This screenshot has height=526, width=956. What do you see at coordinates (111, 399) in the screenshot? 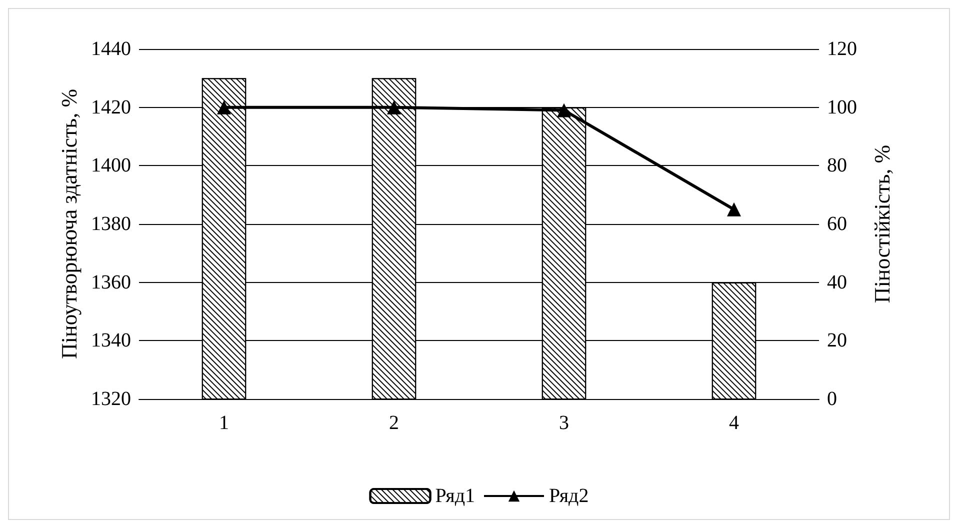
I see `y-tick-label: 1320` at bounding box center [111, 399].